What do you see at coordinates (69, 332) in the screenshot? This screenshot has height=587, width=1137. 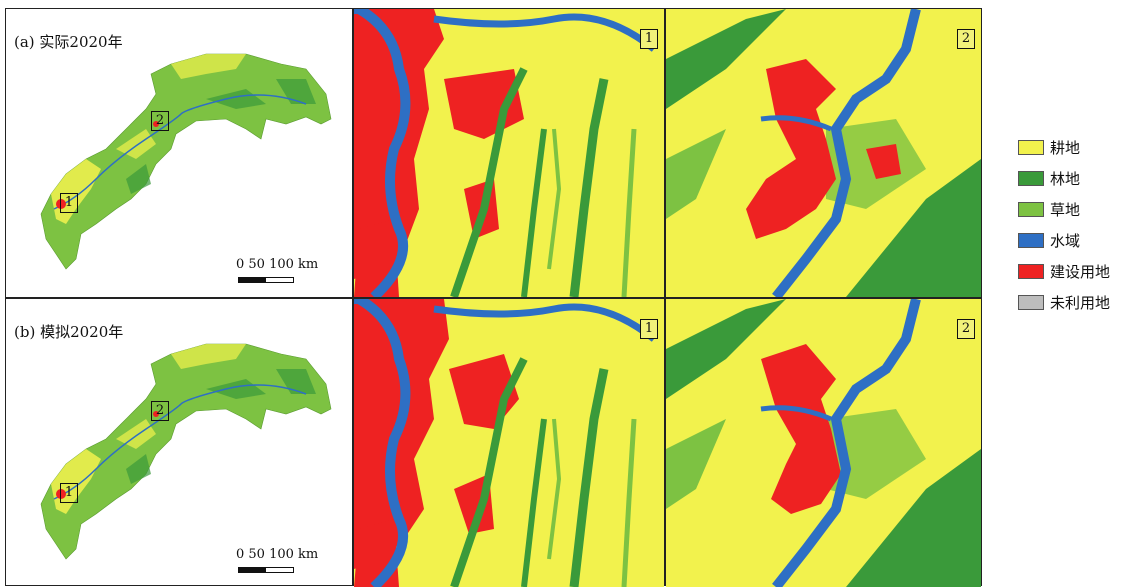 I see `panel-label-b: (b) 模拟2020年` at bounding box center [69, 332].